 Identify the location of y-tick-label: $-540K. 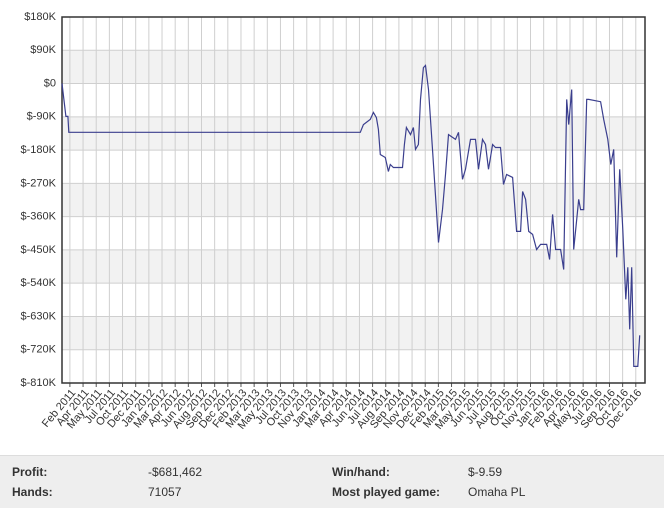
(39, 283).